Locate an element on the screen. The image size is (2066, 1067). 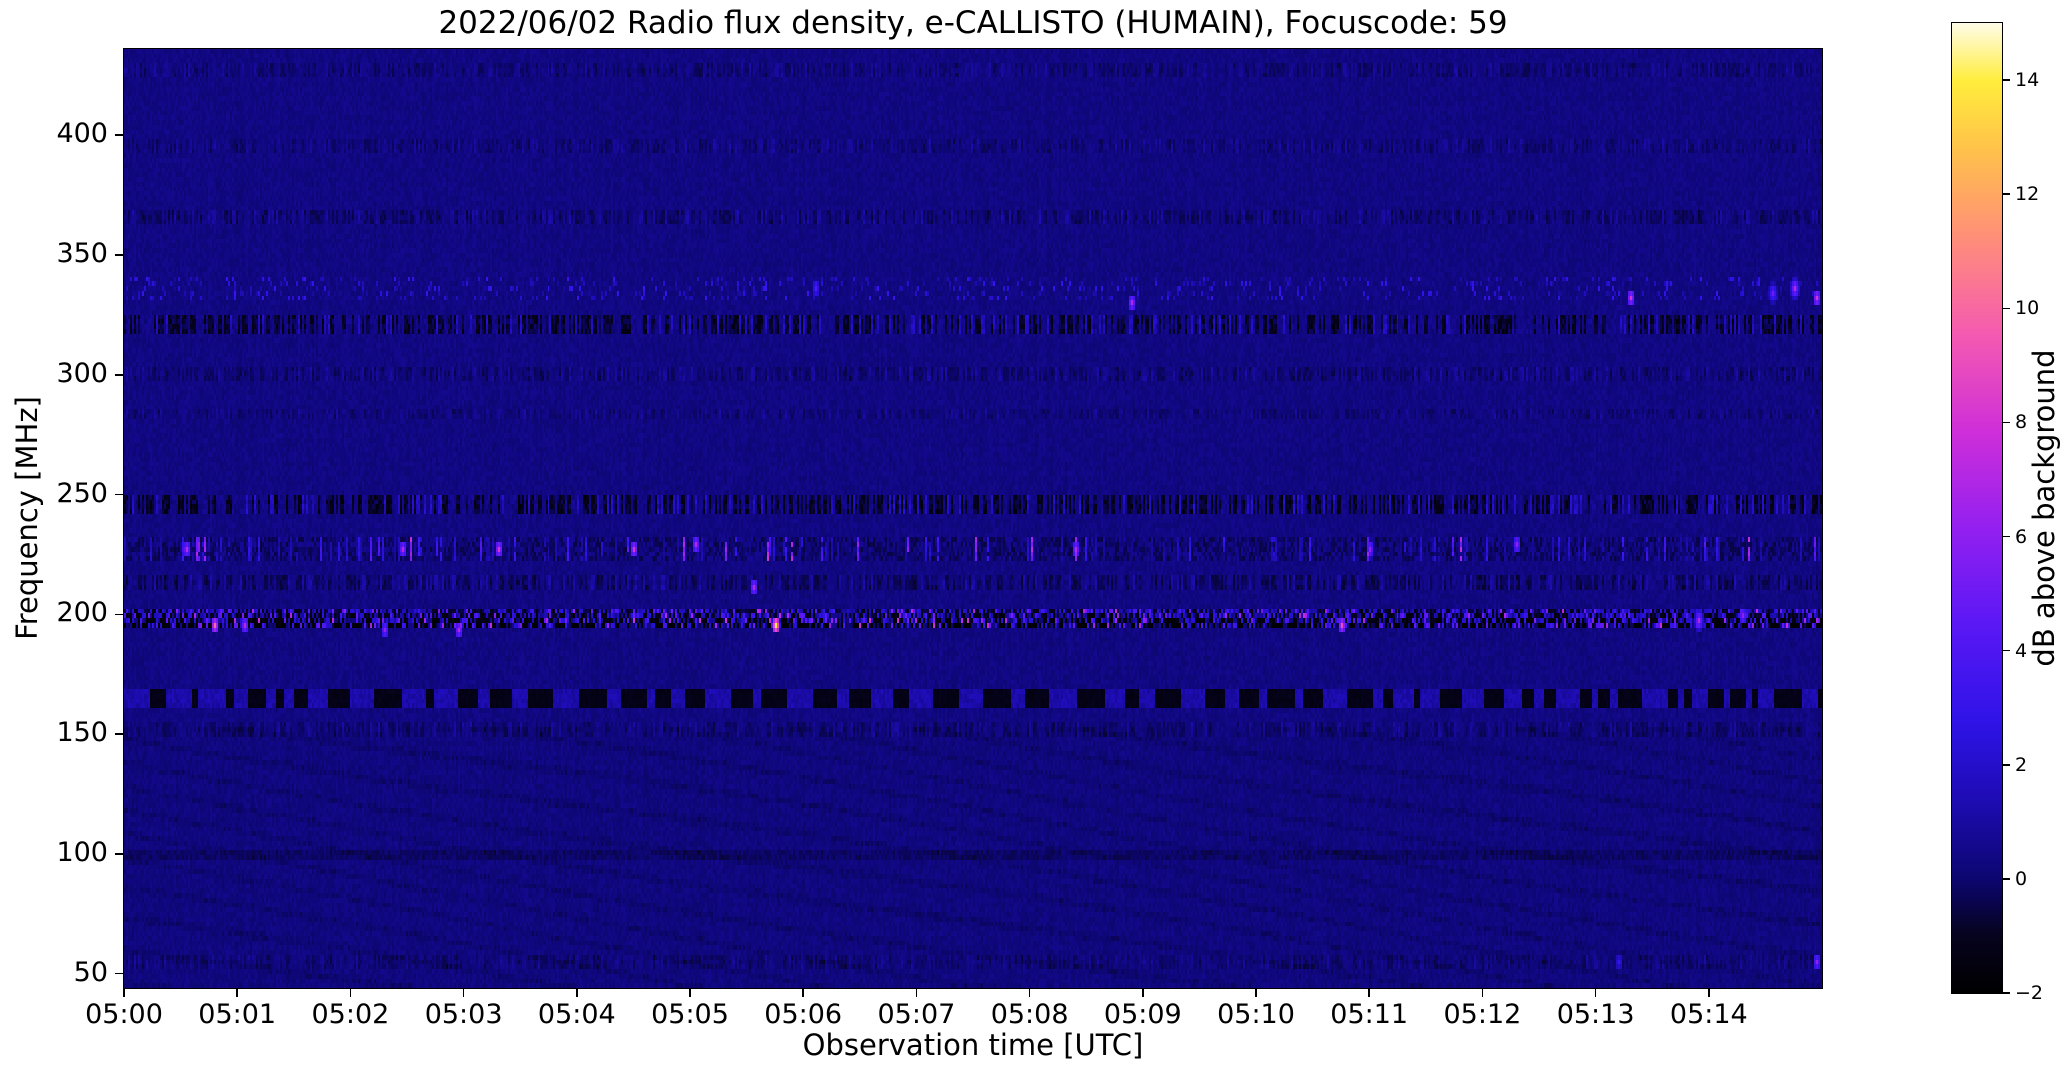
x-tick-label: 05:09 is located at coordinates (1142, 1014).